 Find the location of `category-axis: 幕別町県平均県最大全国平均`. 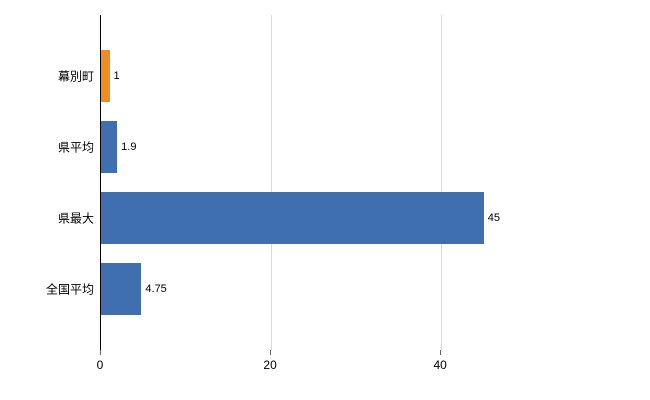

category-axis: 幕別町県平均県最大全国平均 is located at coordinates (47, 182).